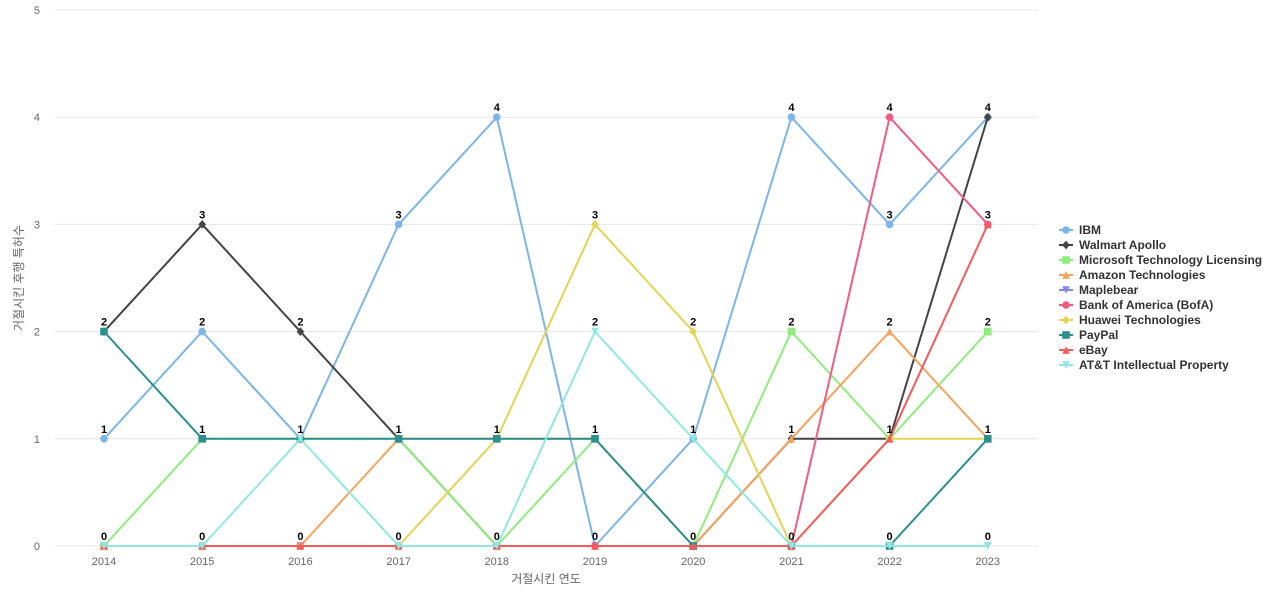  I want to click on x-axis-title: 거절시킨 연도, so click(546, 579).